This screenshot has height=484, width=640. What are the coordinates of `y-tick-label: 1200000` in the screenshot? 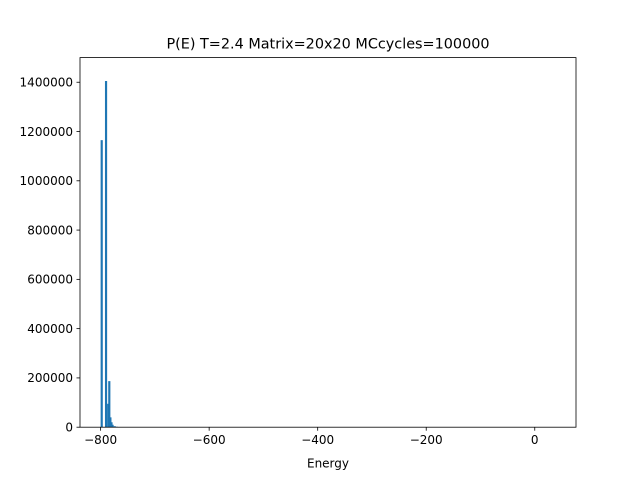 It's located at (46, 132).